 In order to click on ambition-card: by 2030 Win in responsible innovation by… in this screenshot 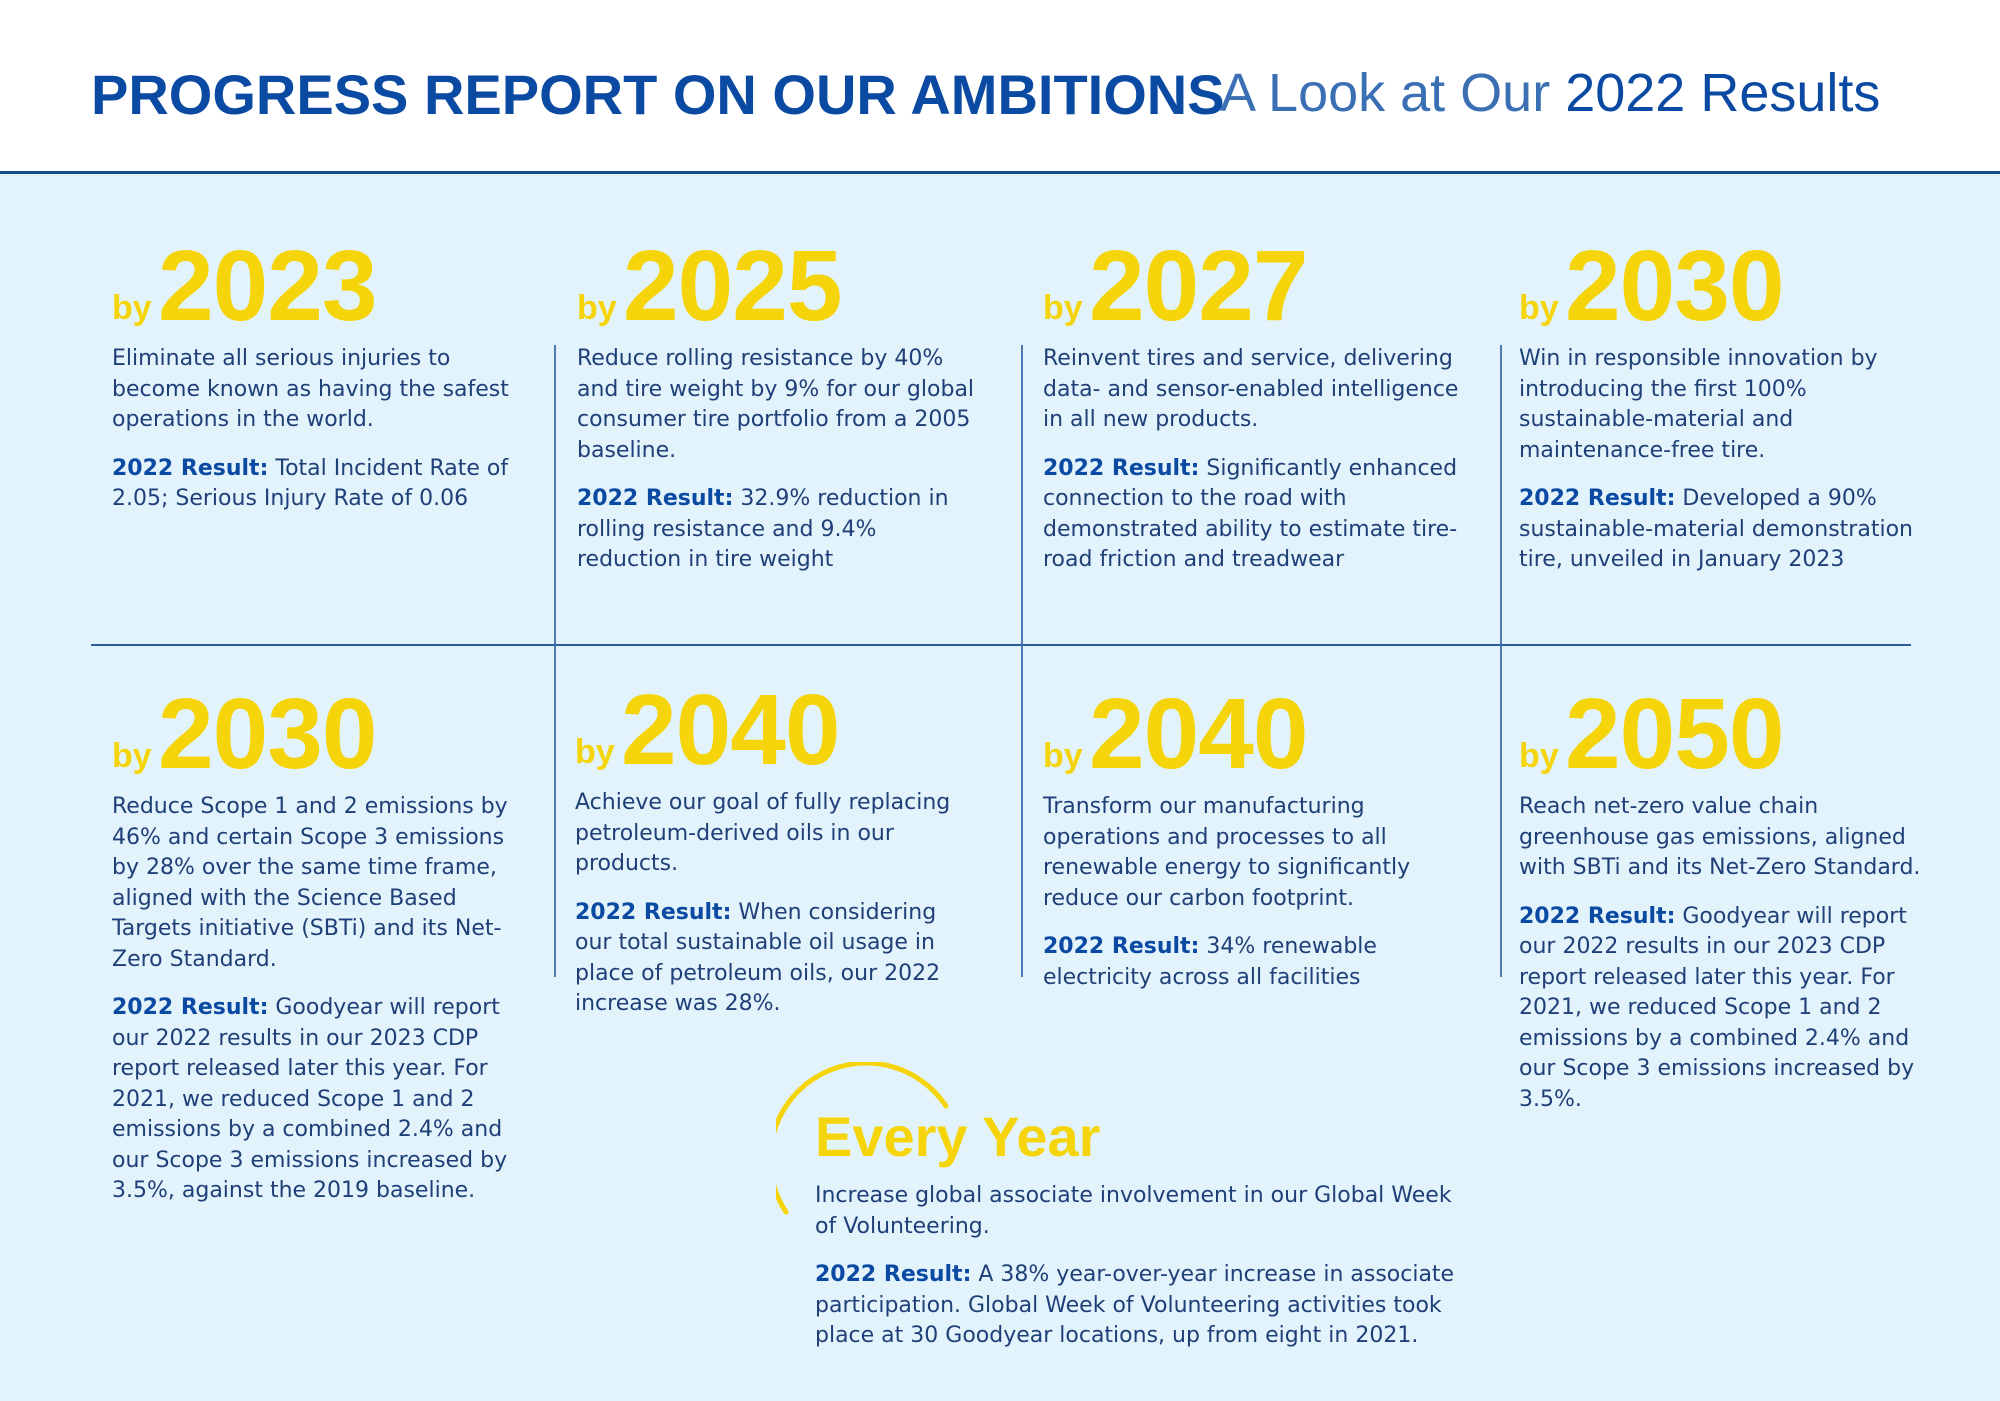, I will do `click(1721, 402)`.